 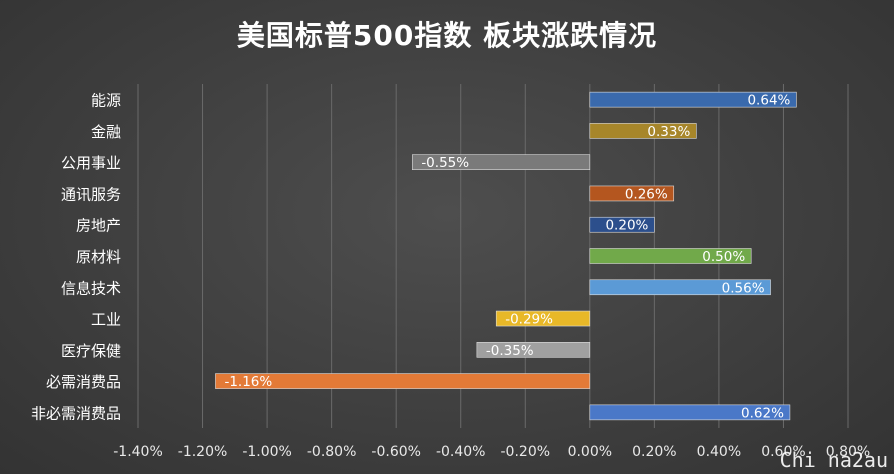 What do you see at coordinates (626, 226) in the screenshot?
I see `data-label: 0.20%` at bounding box center [626, 226].